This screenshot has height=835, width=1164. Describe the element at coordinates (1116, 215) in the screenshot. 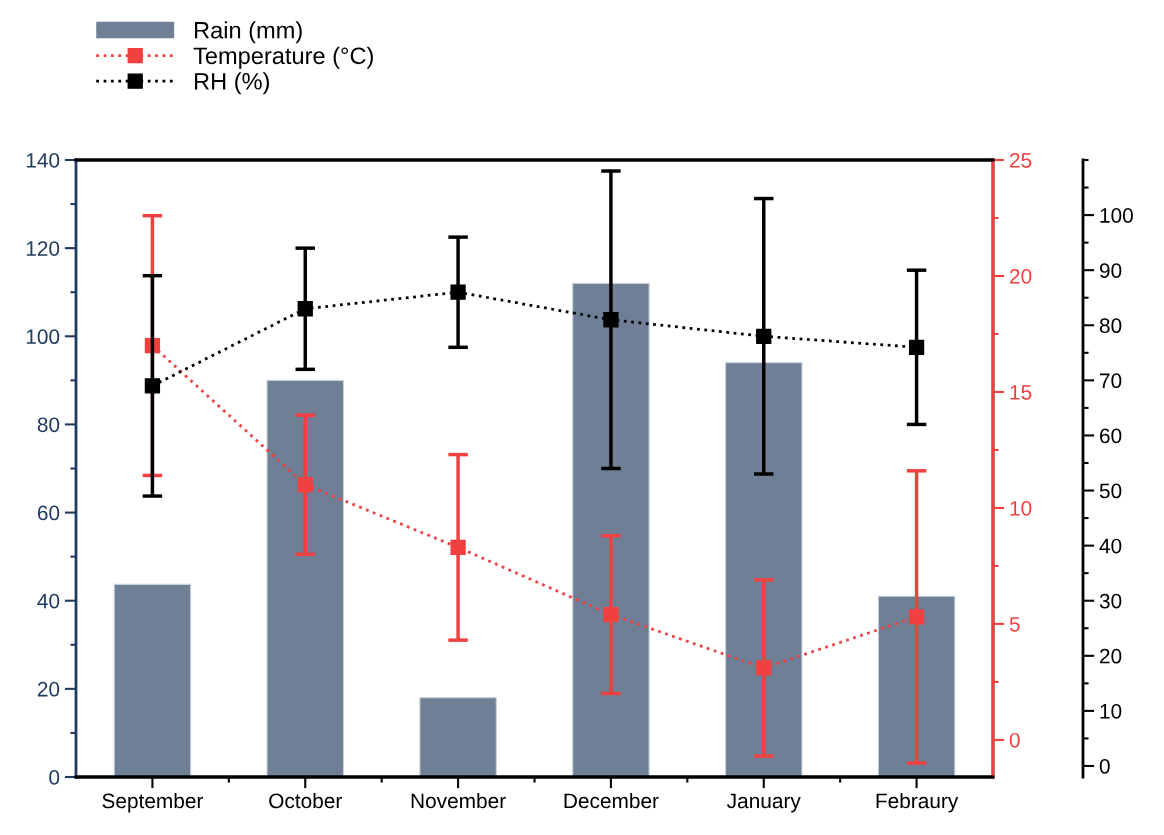

I see `y3-tick-label: 100` at that location.